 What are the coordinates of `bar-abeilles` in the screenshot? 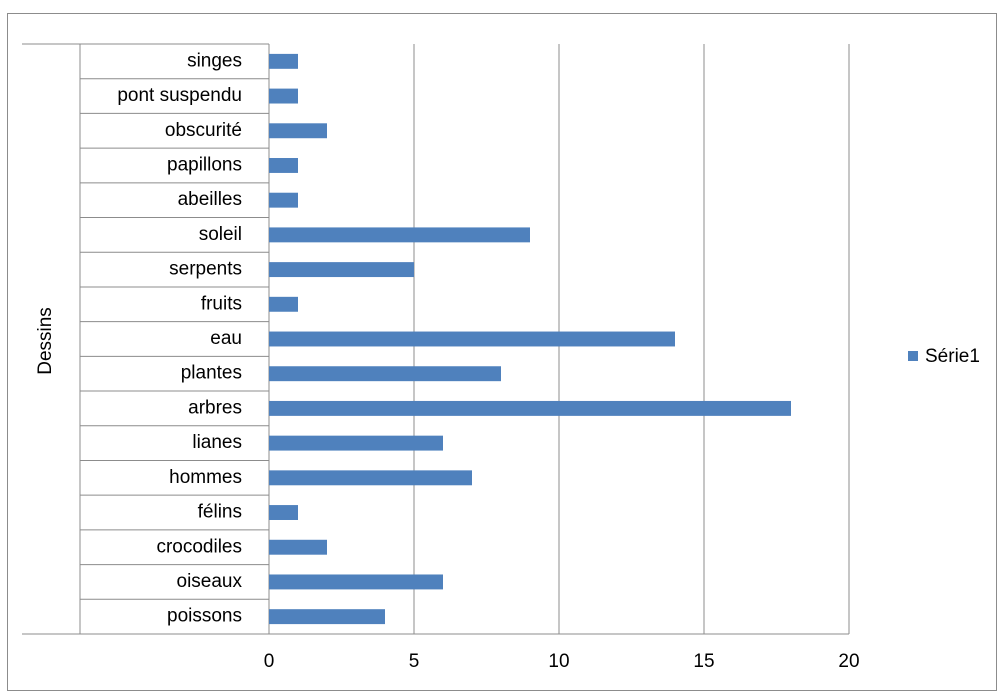 It's located at (283, 200).